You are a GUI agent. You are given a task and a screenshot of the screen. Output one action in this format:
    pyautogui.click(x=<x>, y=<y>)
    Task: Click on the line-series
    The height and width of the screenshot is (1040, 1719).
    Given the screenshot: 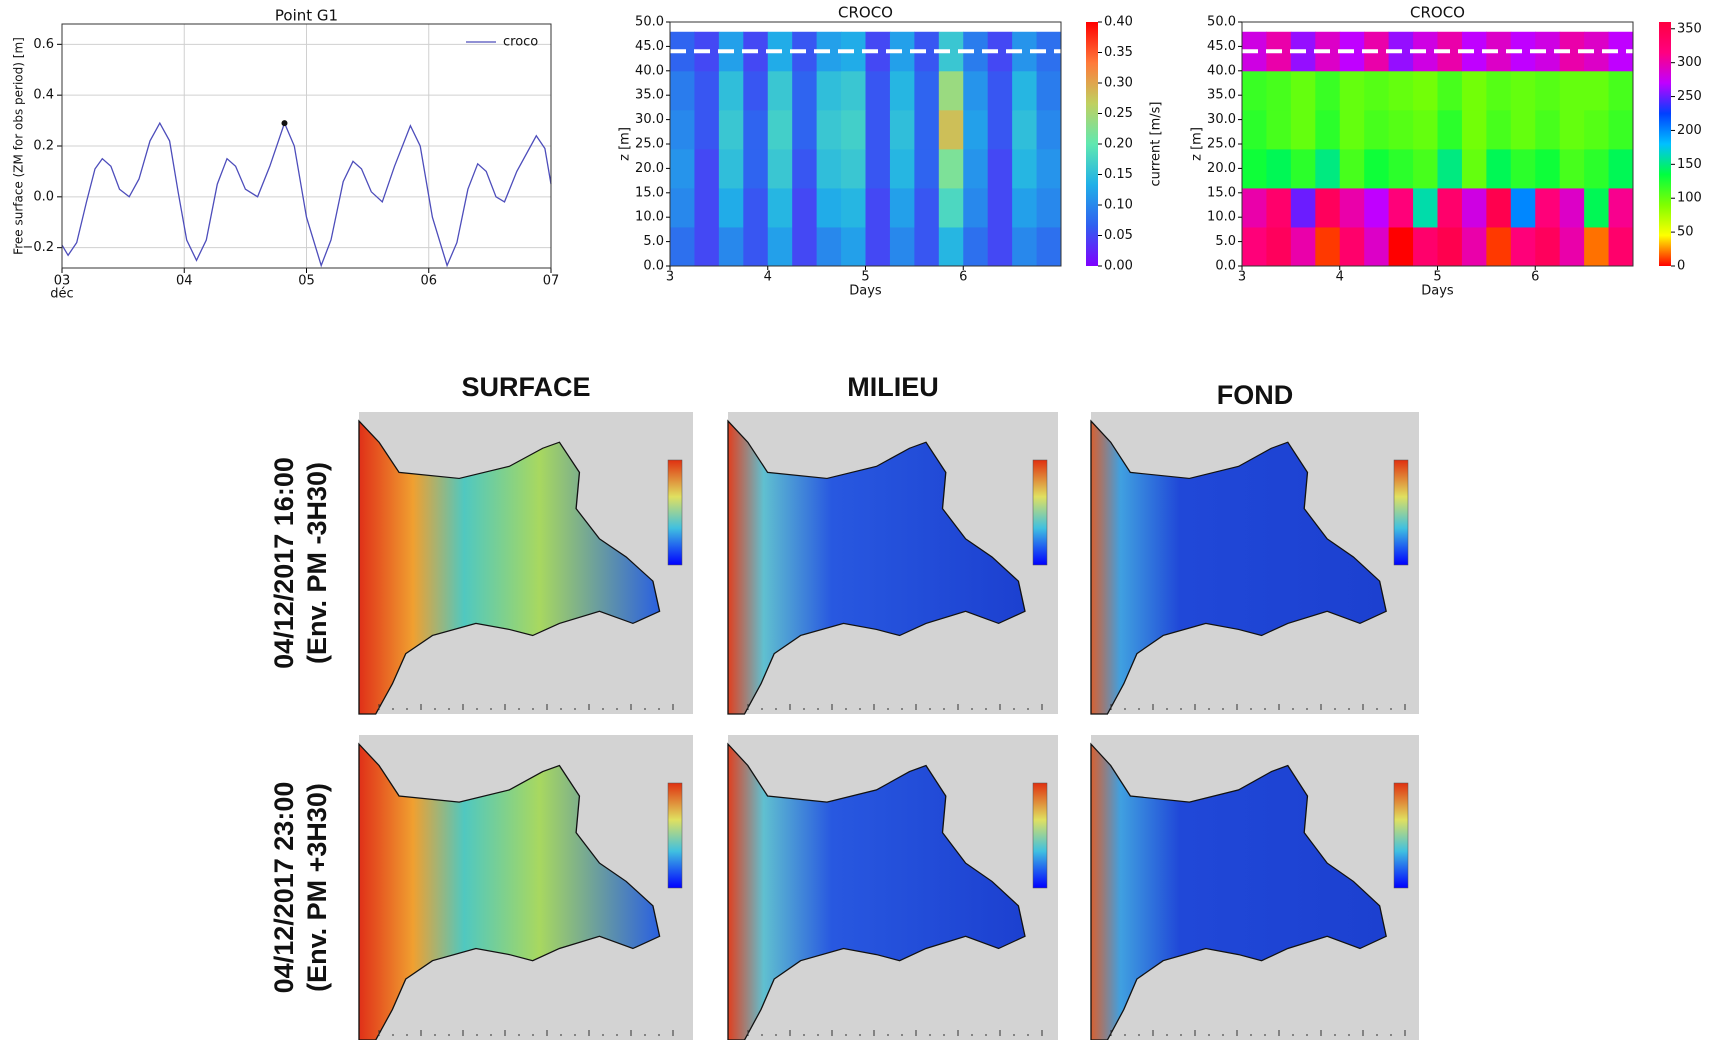 What is the action you would take?
    pyautogui.click(x=306, y=194)
    